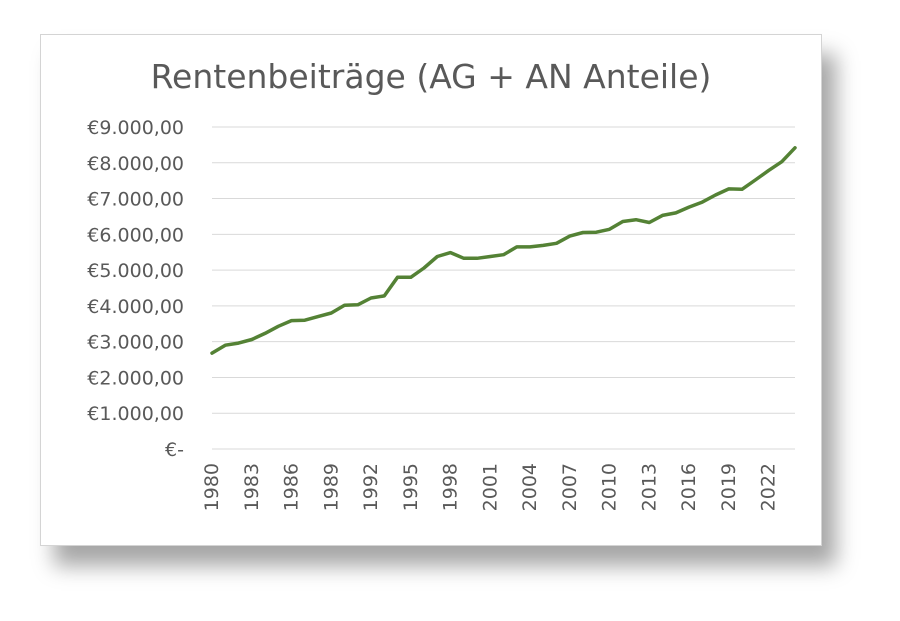  Describe the element at coordinates (431, 76) in the screenshot. I see `chart-title: Rentenbeiträge (AG + AN Anteile)` at that location.